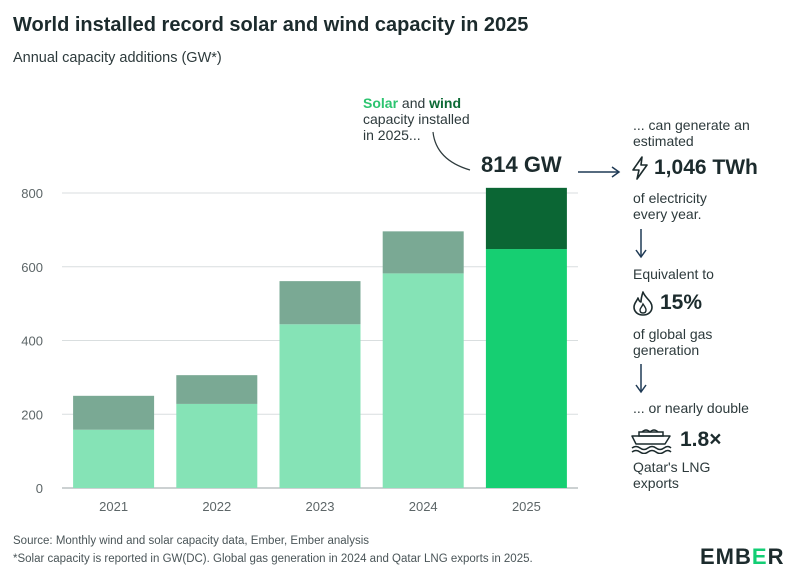 This screenshot has width=800, height=577. Describe the element at coordinates (726, 556) in the screenshot. I see `logo-part-1: EMB` at that location.